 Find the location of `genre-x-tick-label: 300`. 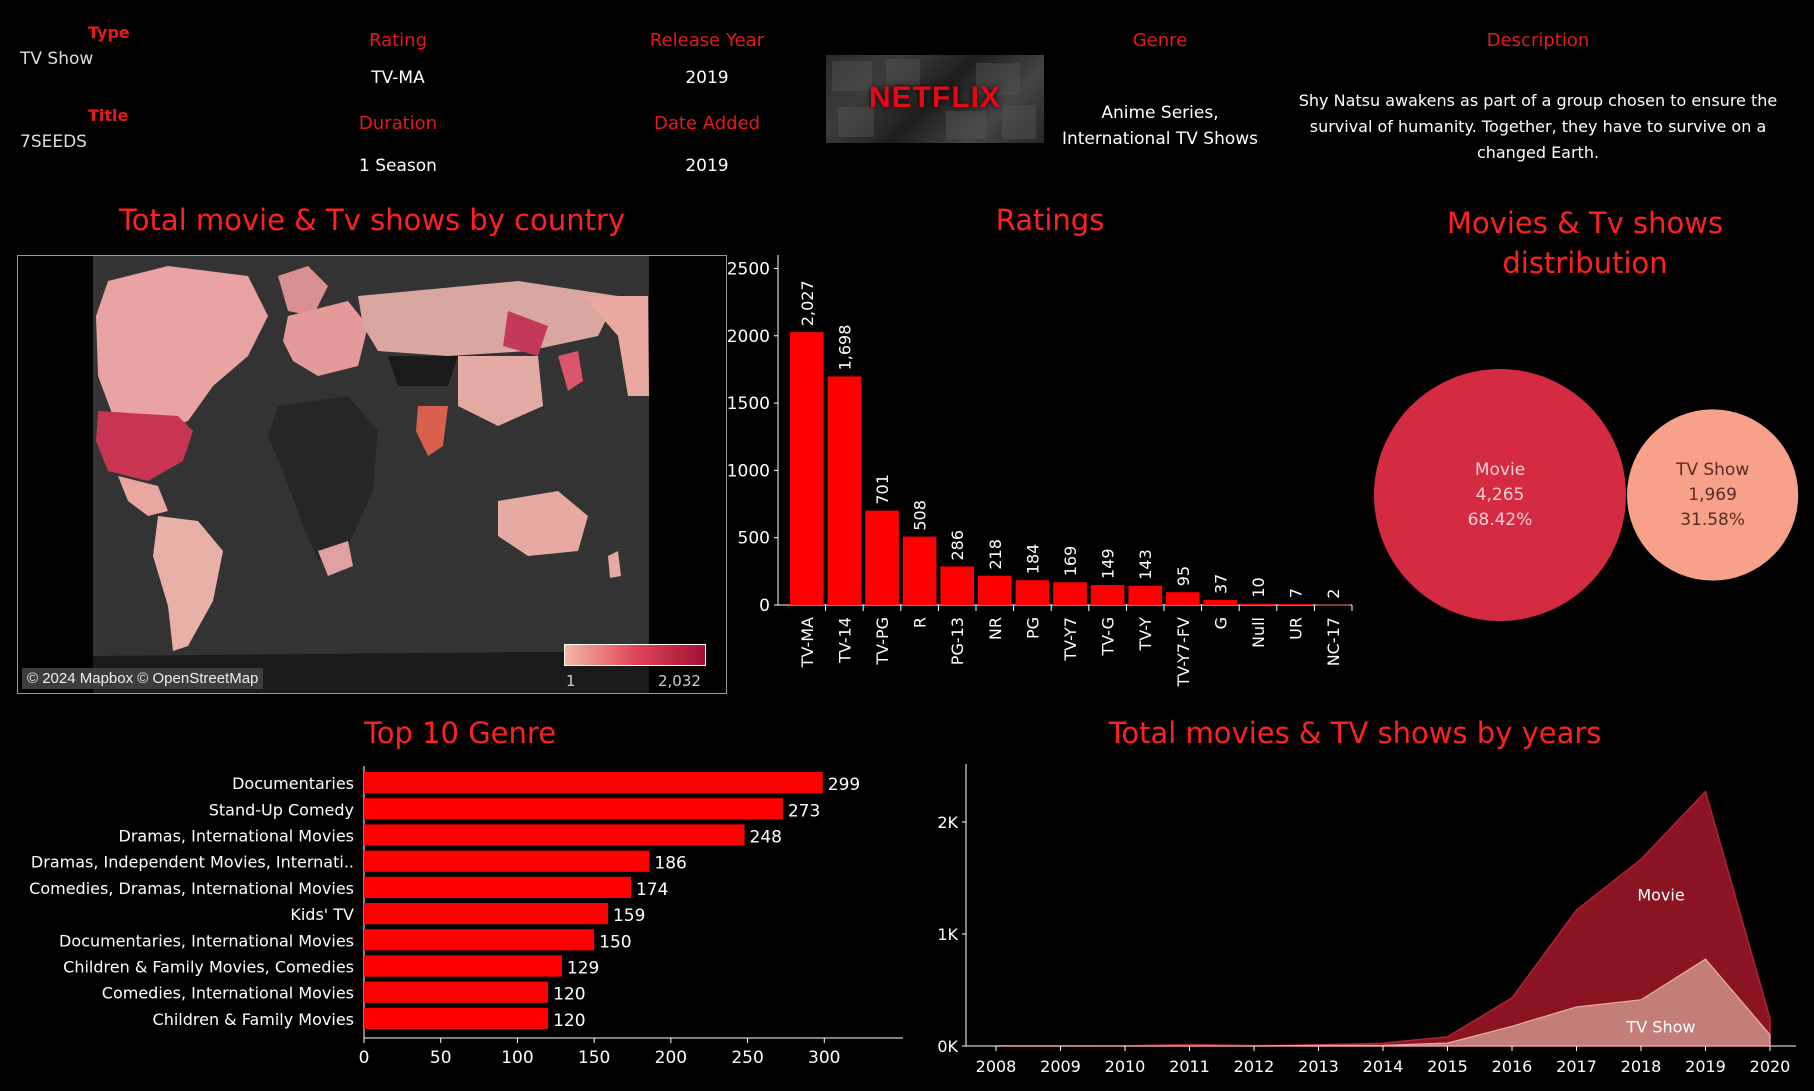

genre-x-tick-label: 300 is located at coordinates (824, 1058).